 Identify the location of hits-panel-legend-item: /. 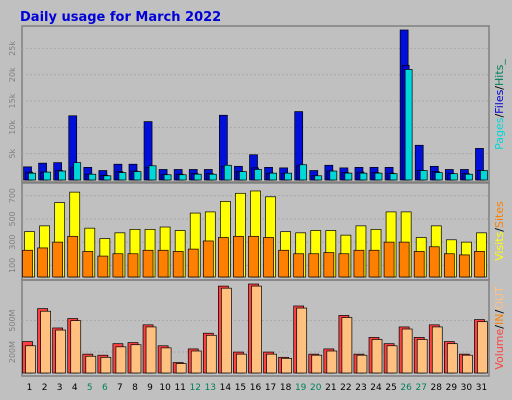
(499, 116).